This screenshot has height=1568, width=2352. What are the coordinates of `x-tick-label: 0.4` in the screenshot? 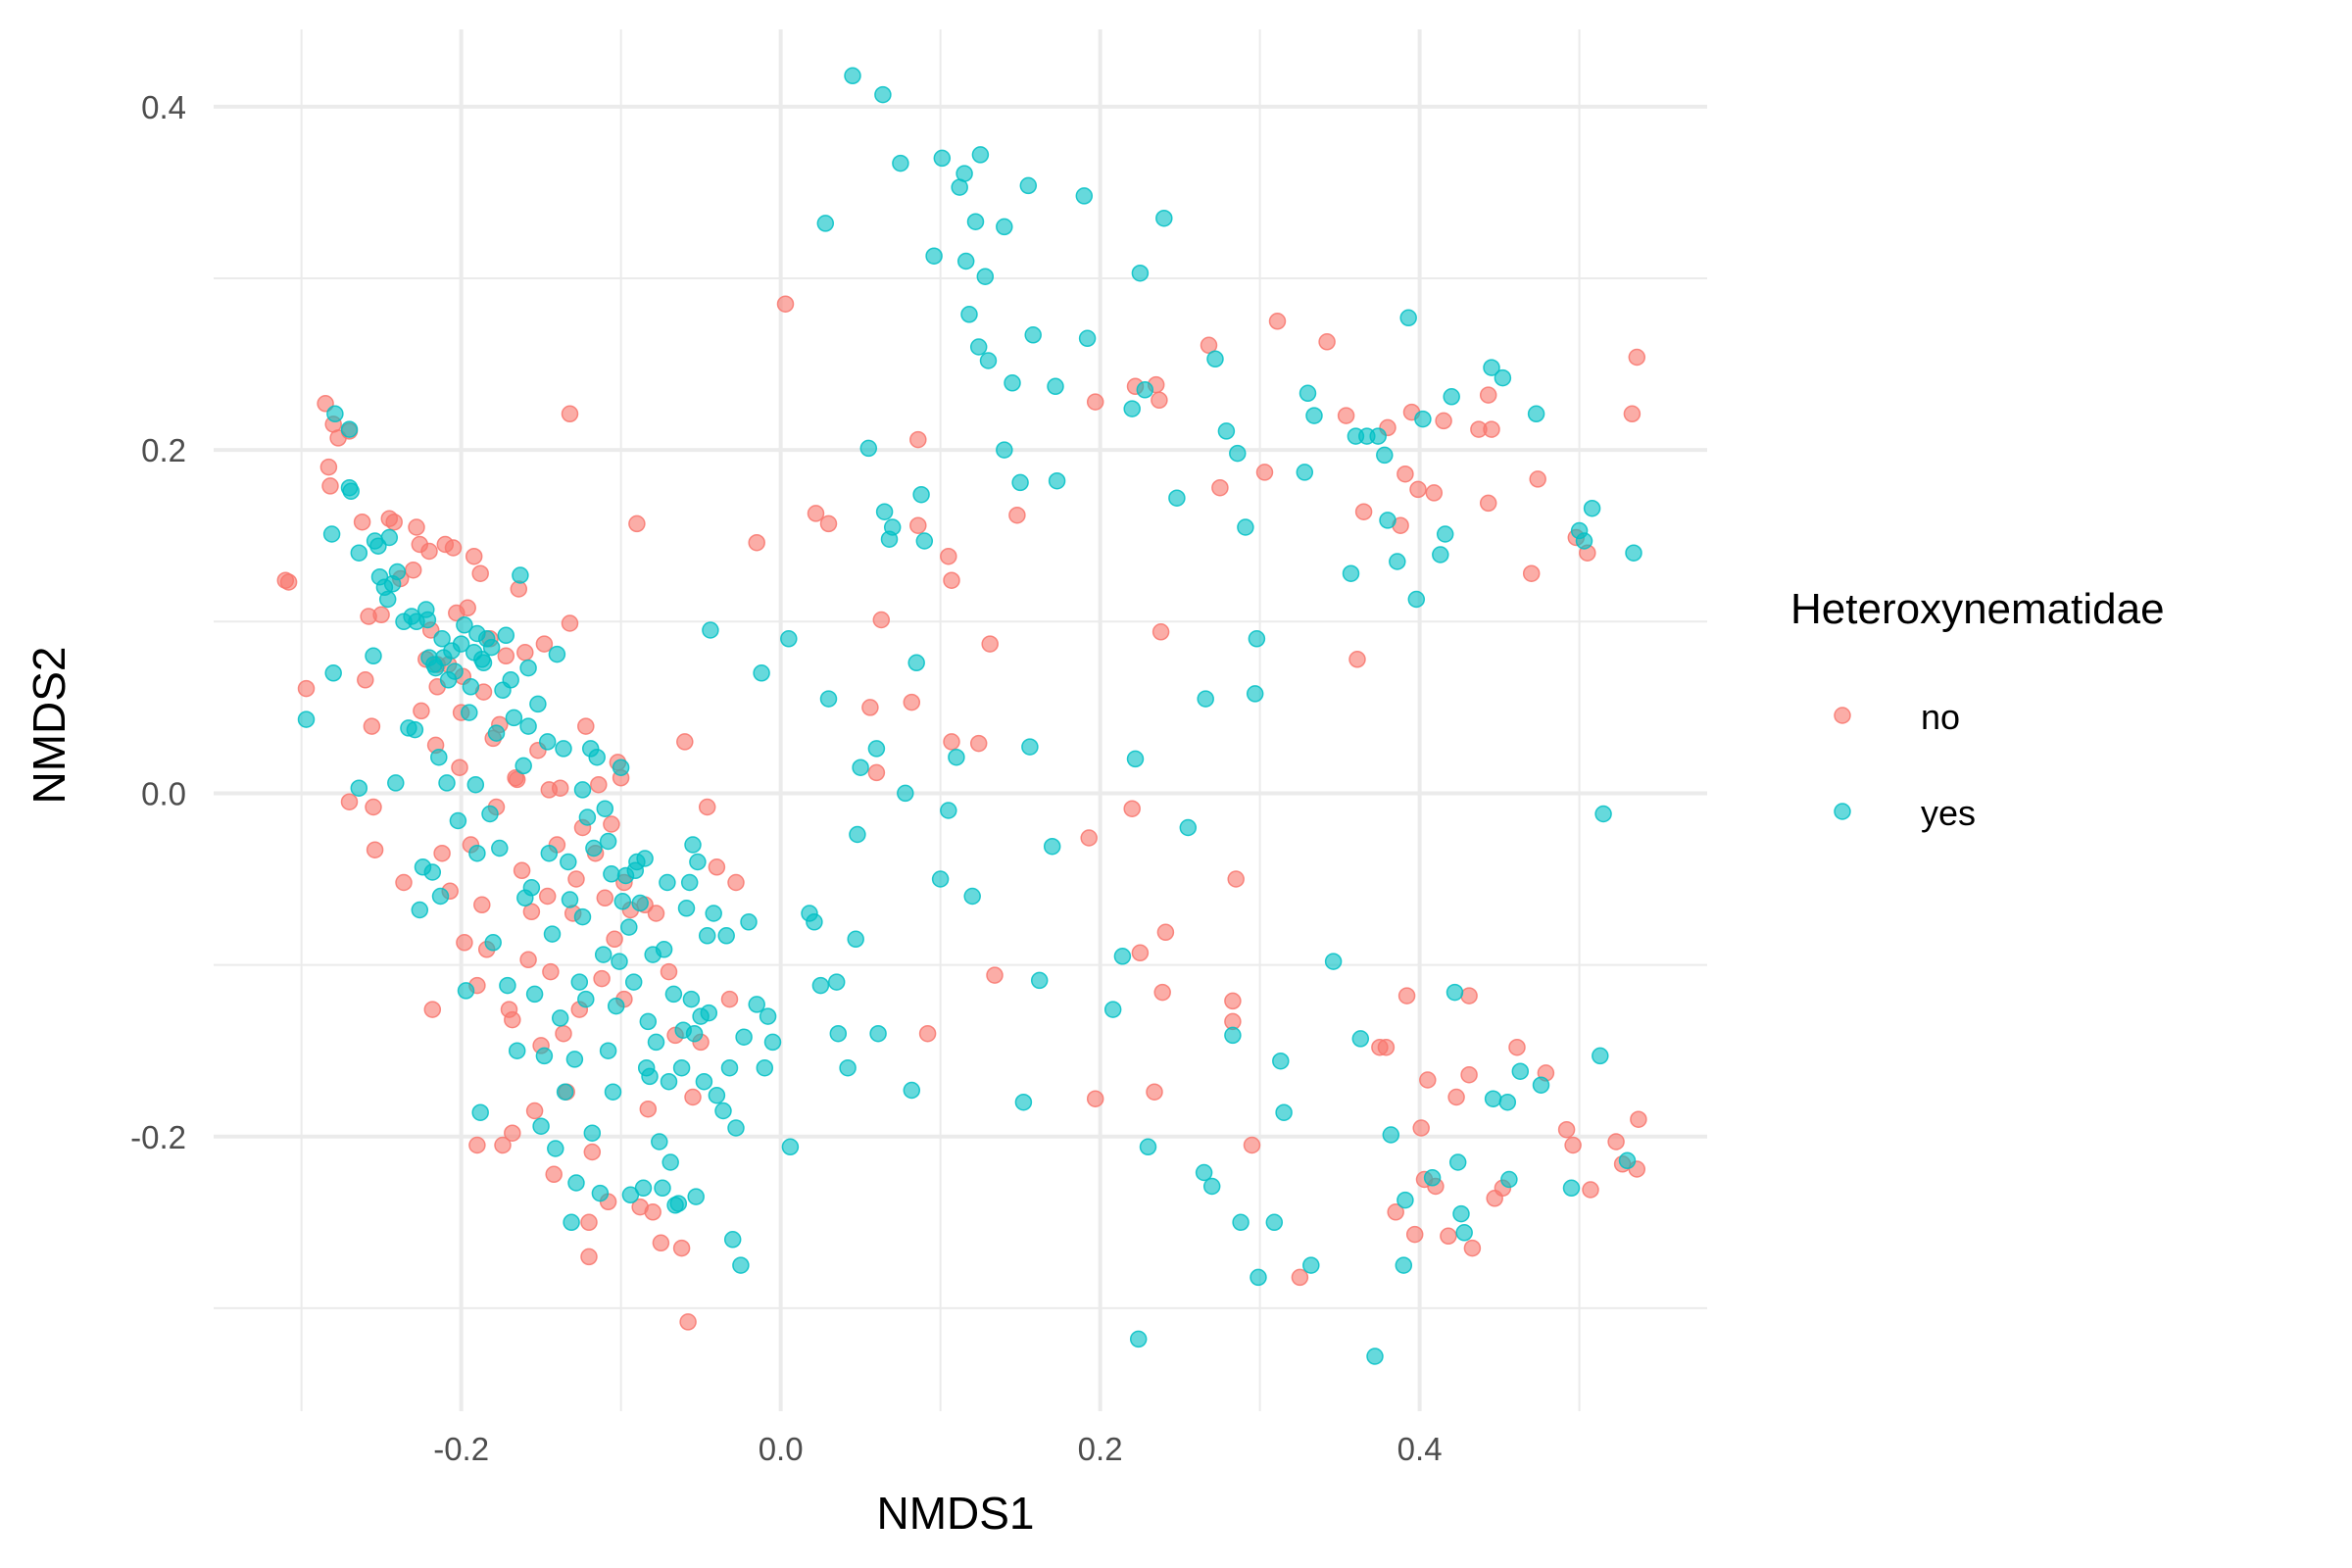 It's located at (1420, 1449).